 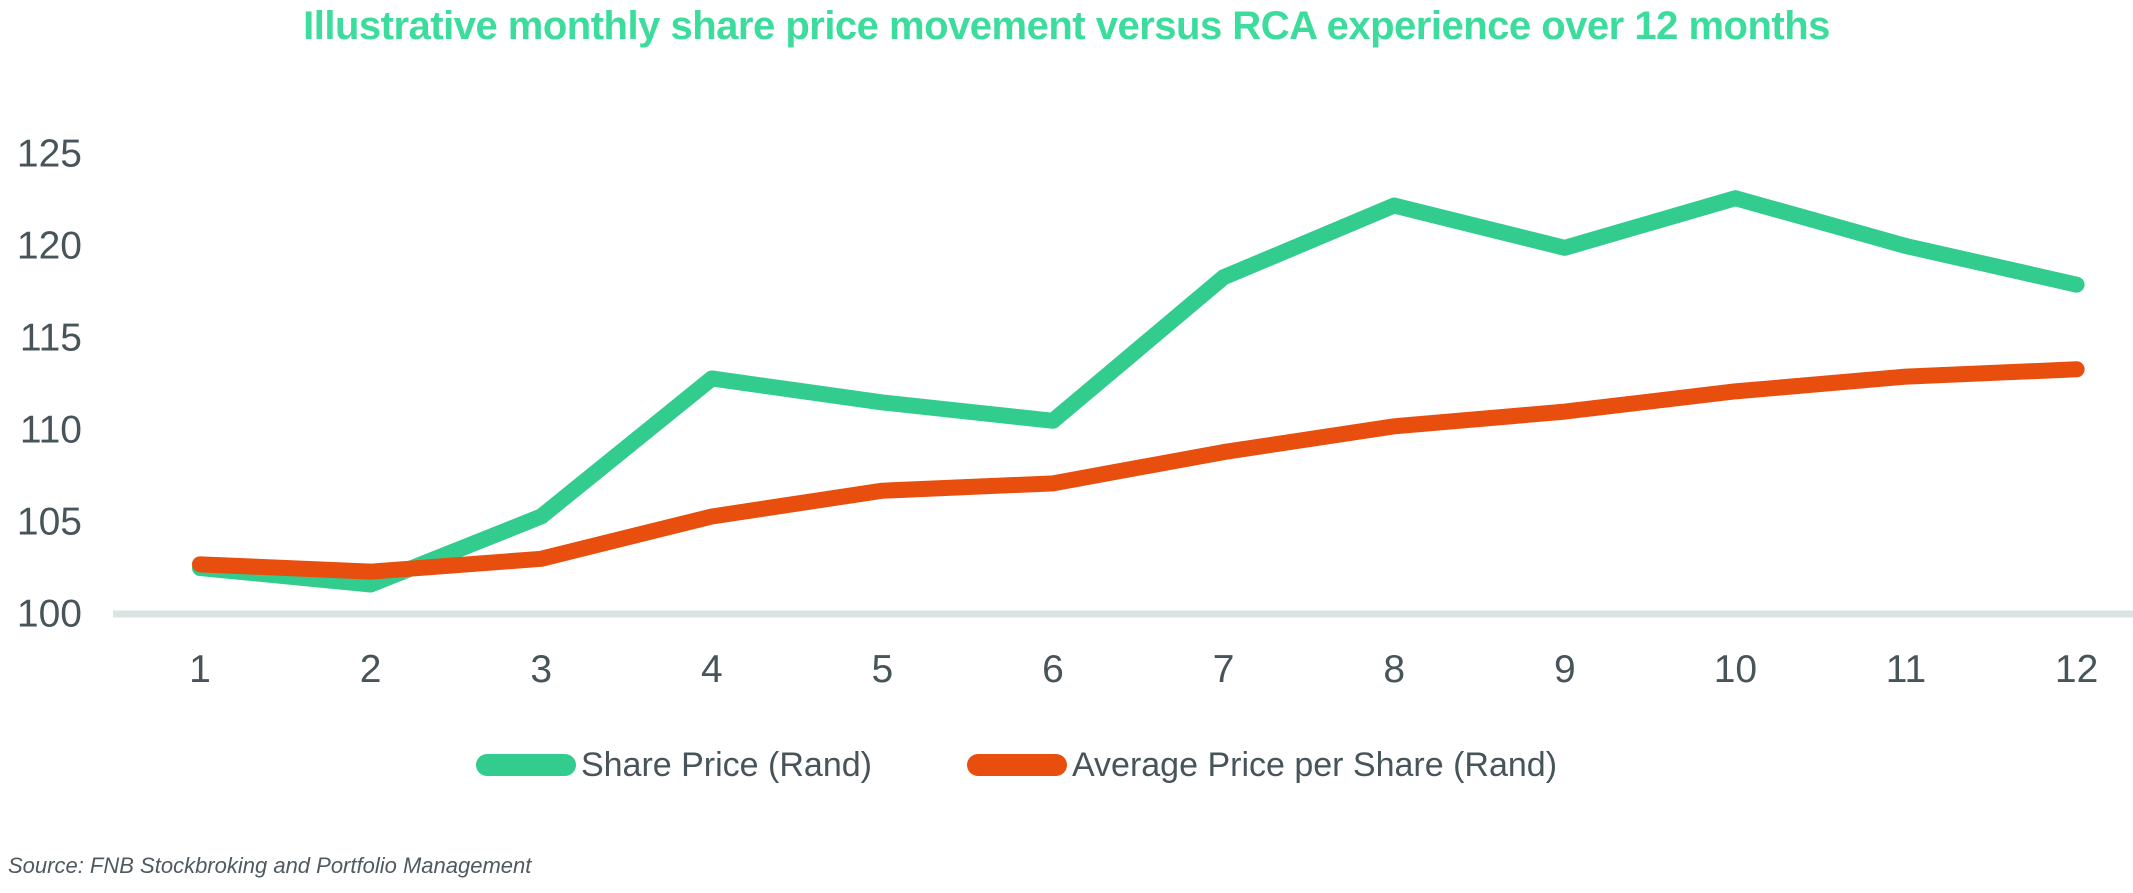 I want to click on x-tick-label: 6, so click(x=1053, y=669).